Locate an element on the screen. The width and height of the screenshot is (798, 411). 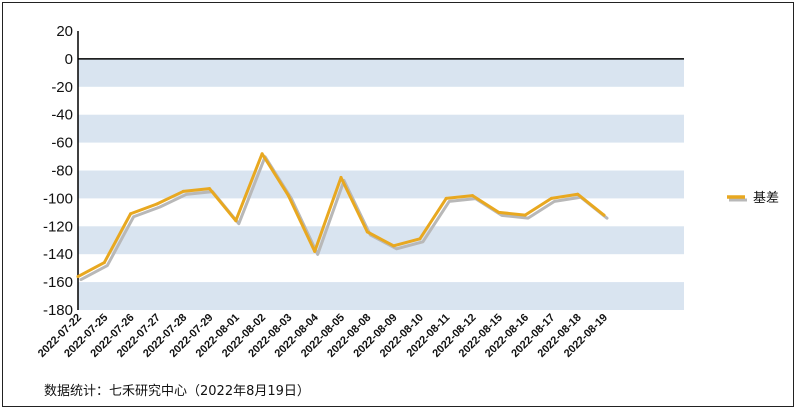
legend-label: 基差 is located at coordinates (766, 198).